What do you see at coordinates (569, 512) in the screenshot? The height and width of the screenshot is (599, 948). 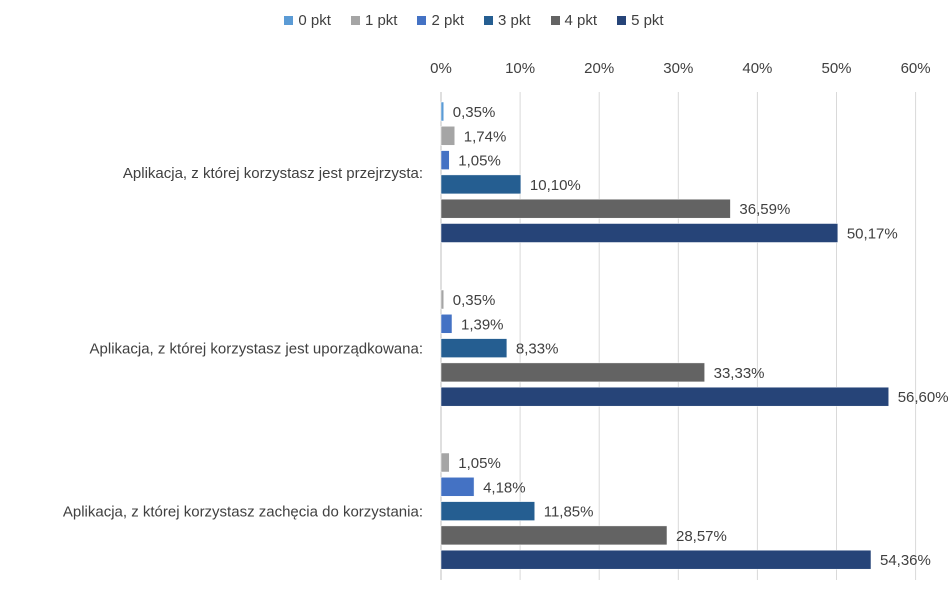 I see `data-label: 11,85%` at bounding box center [569, 512].